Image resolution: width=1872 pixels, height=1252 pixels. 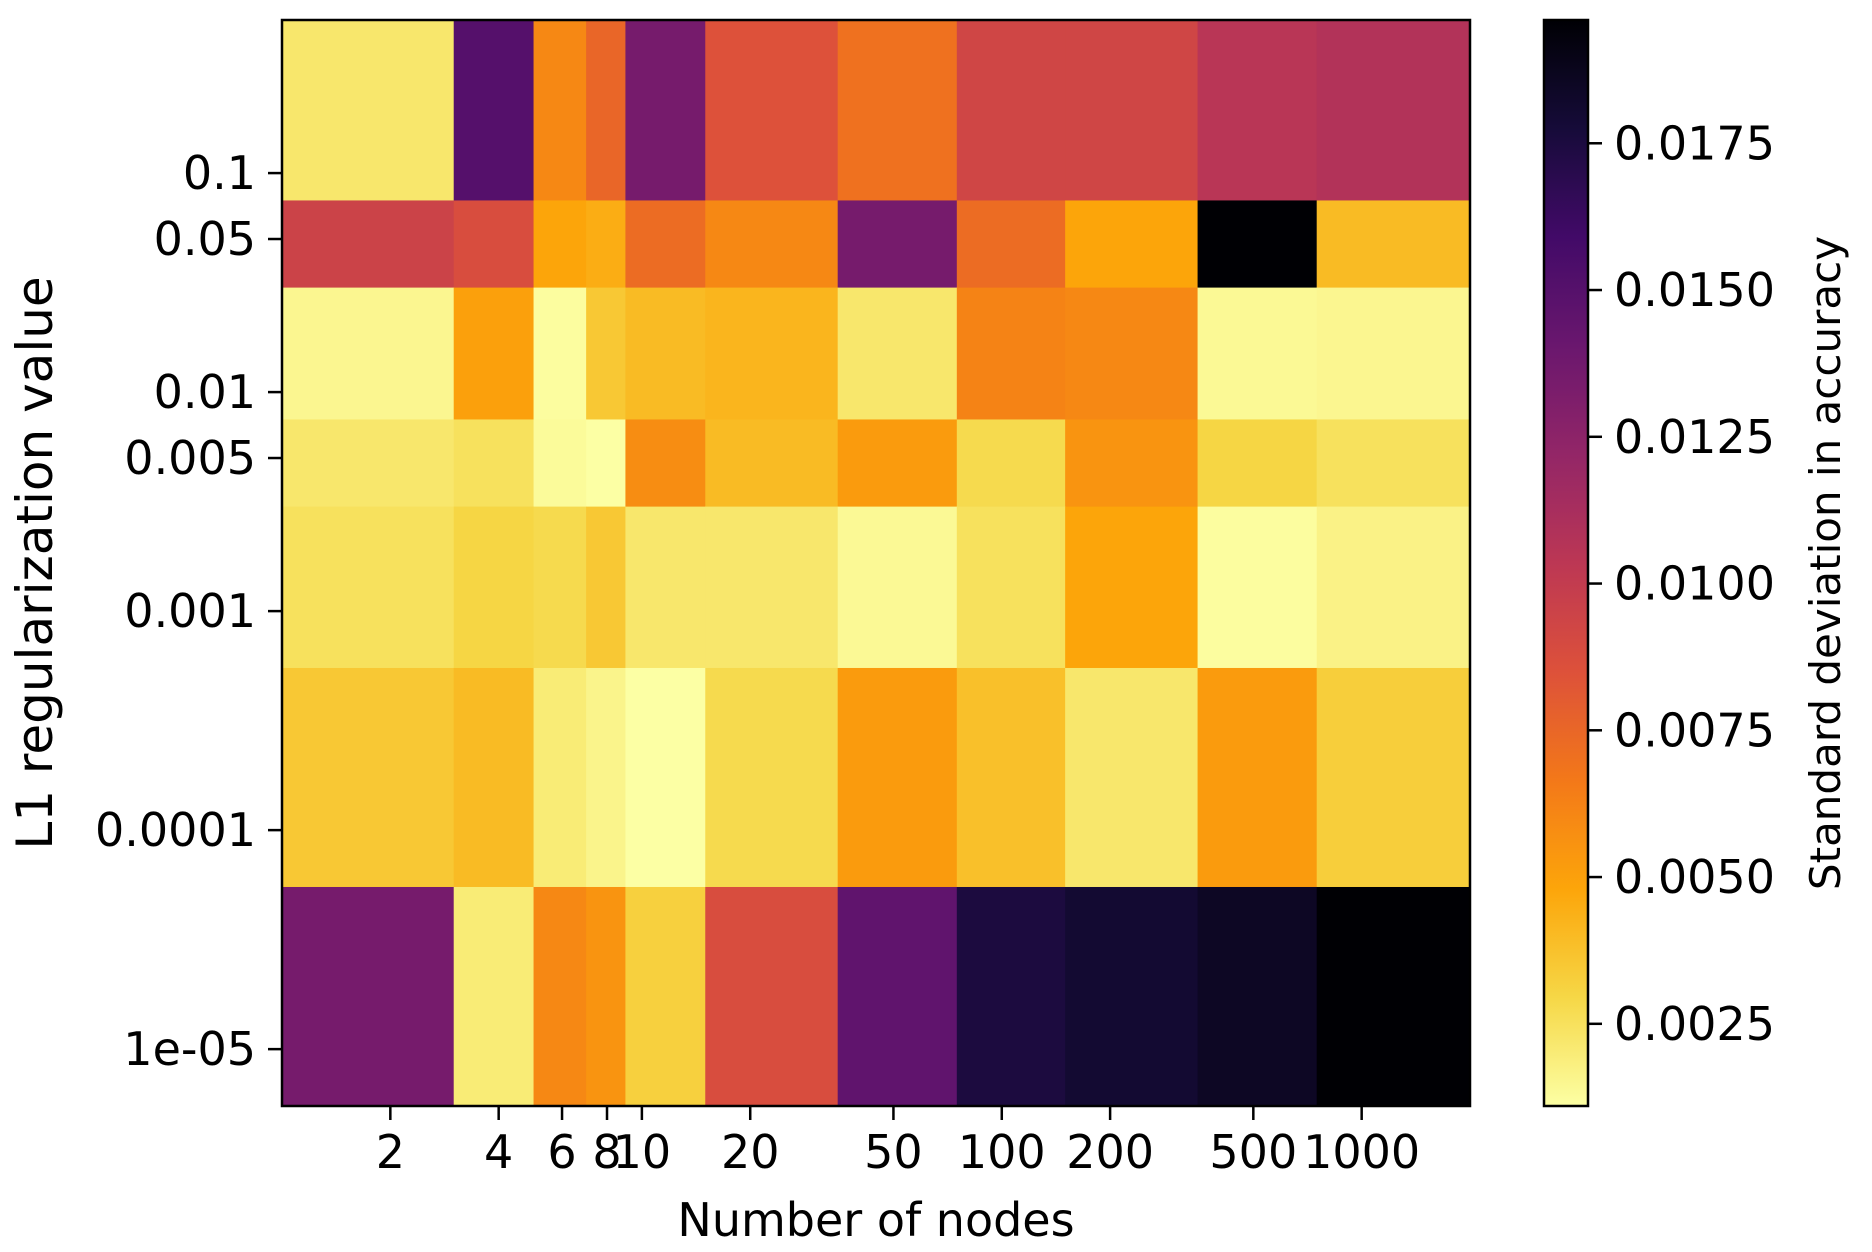 What do you see at coordinates (498, 1152) in the screenshot?
I see `x-tick-label: 4` at bounding box center [498, 1152].